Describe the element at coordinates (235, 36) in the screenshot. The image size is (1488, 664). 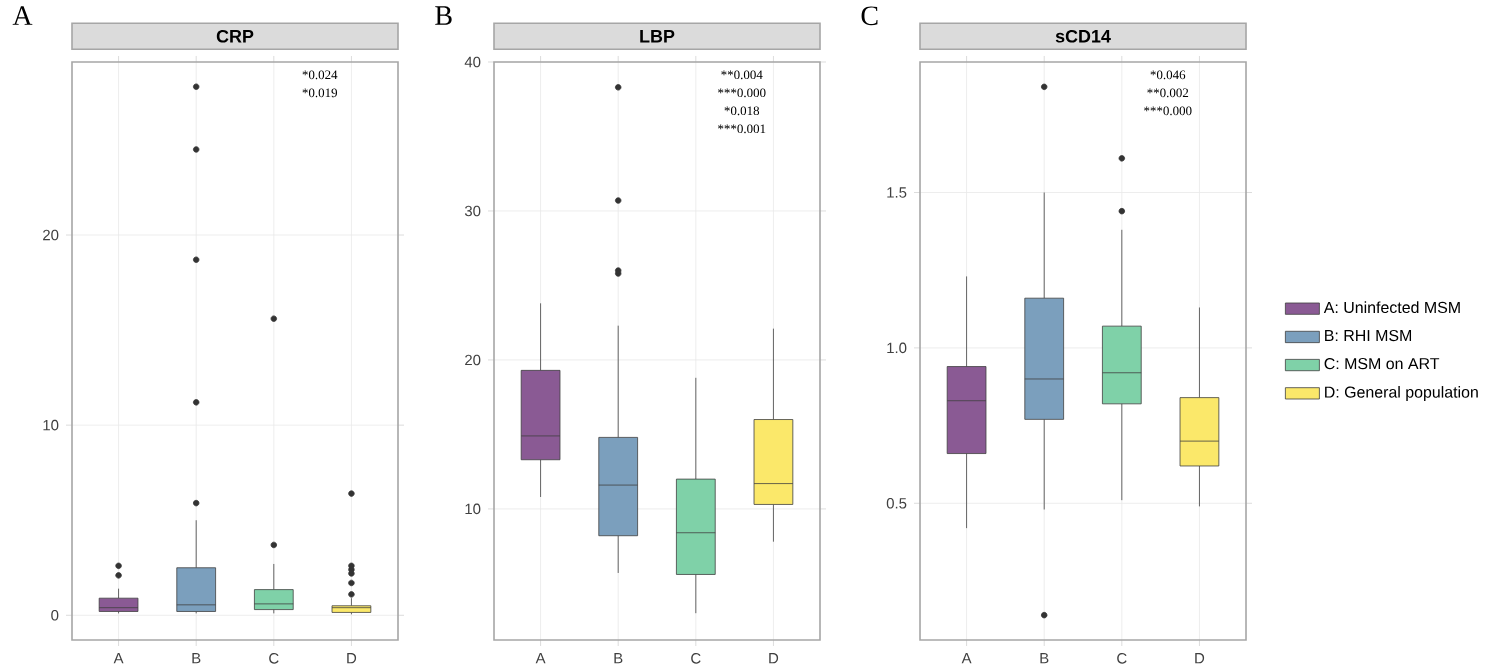
I see `chart-title: CRP` at that location.